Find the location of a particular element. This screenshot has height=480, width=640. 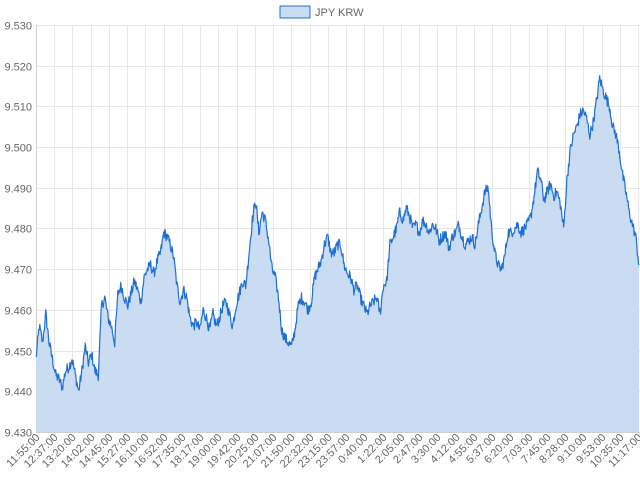

y-tick-label: 9.470 is located at coordinates (18, 271).